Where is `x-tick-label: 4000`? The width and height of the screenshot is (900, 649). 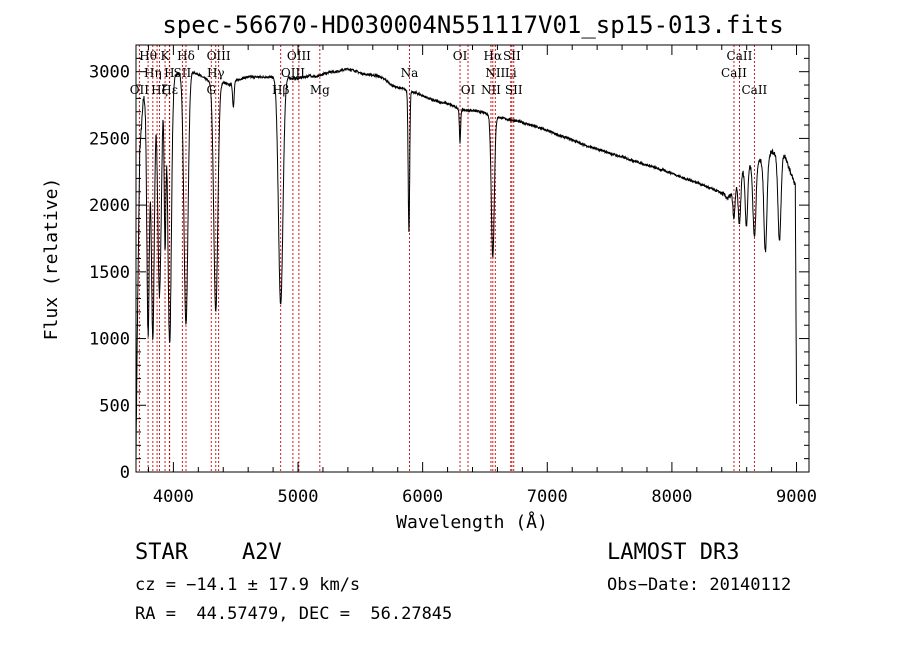
x-tick-label: 4000 is located at coordinates (173, 497).